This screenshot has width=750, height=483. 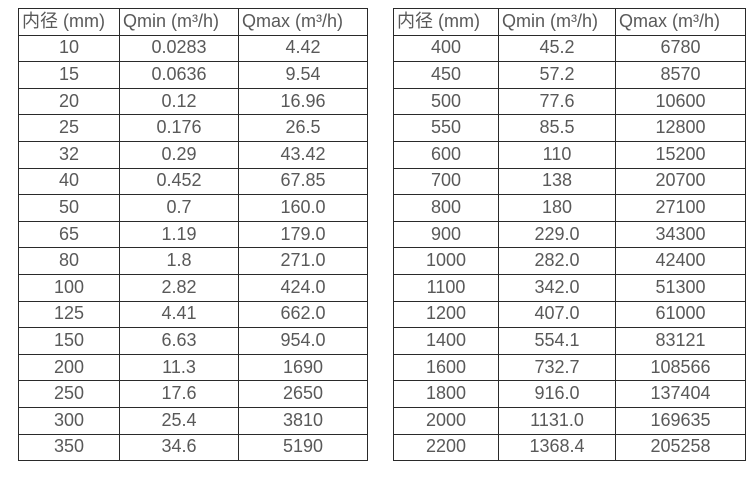 I want to click on table-cell: 138, so click(x=557, y=181).